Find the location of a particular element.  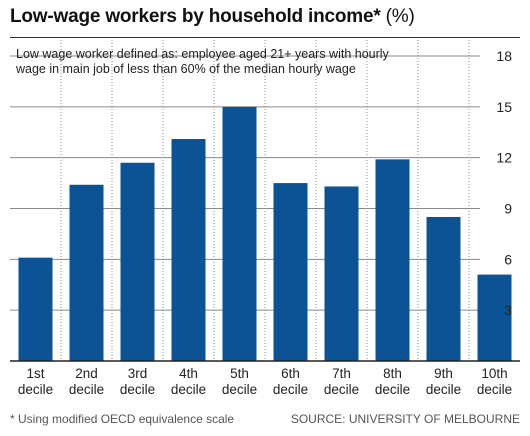

x-tick-label: 7th decile is located at coordinates (341, 381).